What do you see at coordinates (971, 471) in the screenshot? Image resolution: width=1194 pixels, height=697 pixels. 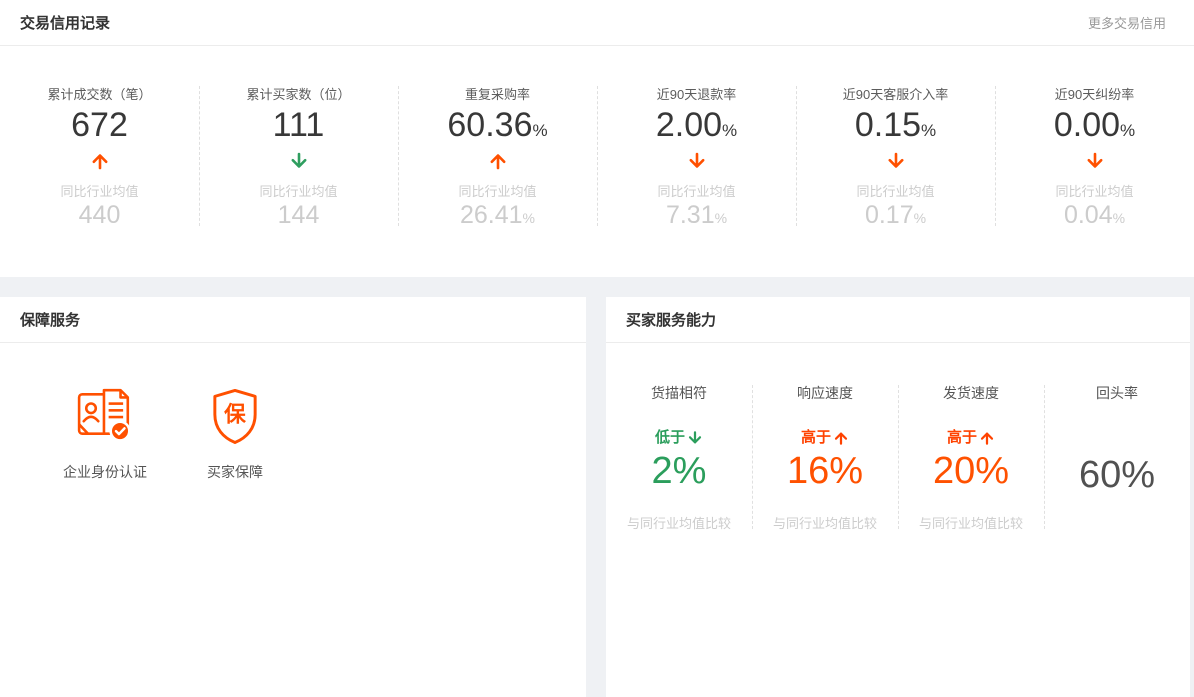 I see `service-value: 20%` at bounding box center [971, 471].